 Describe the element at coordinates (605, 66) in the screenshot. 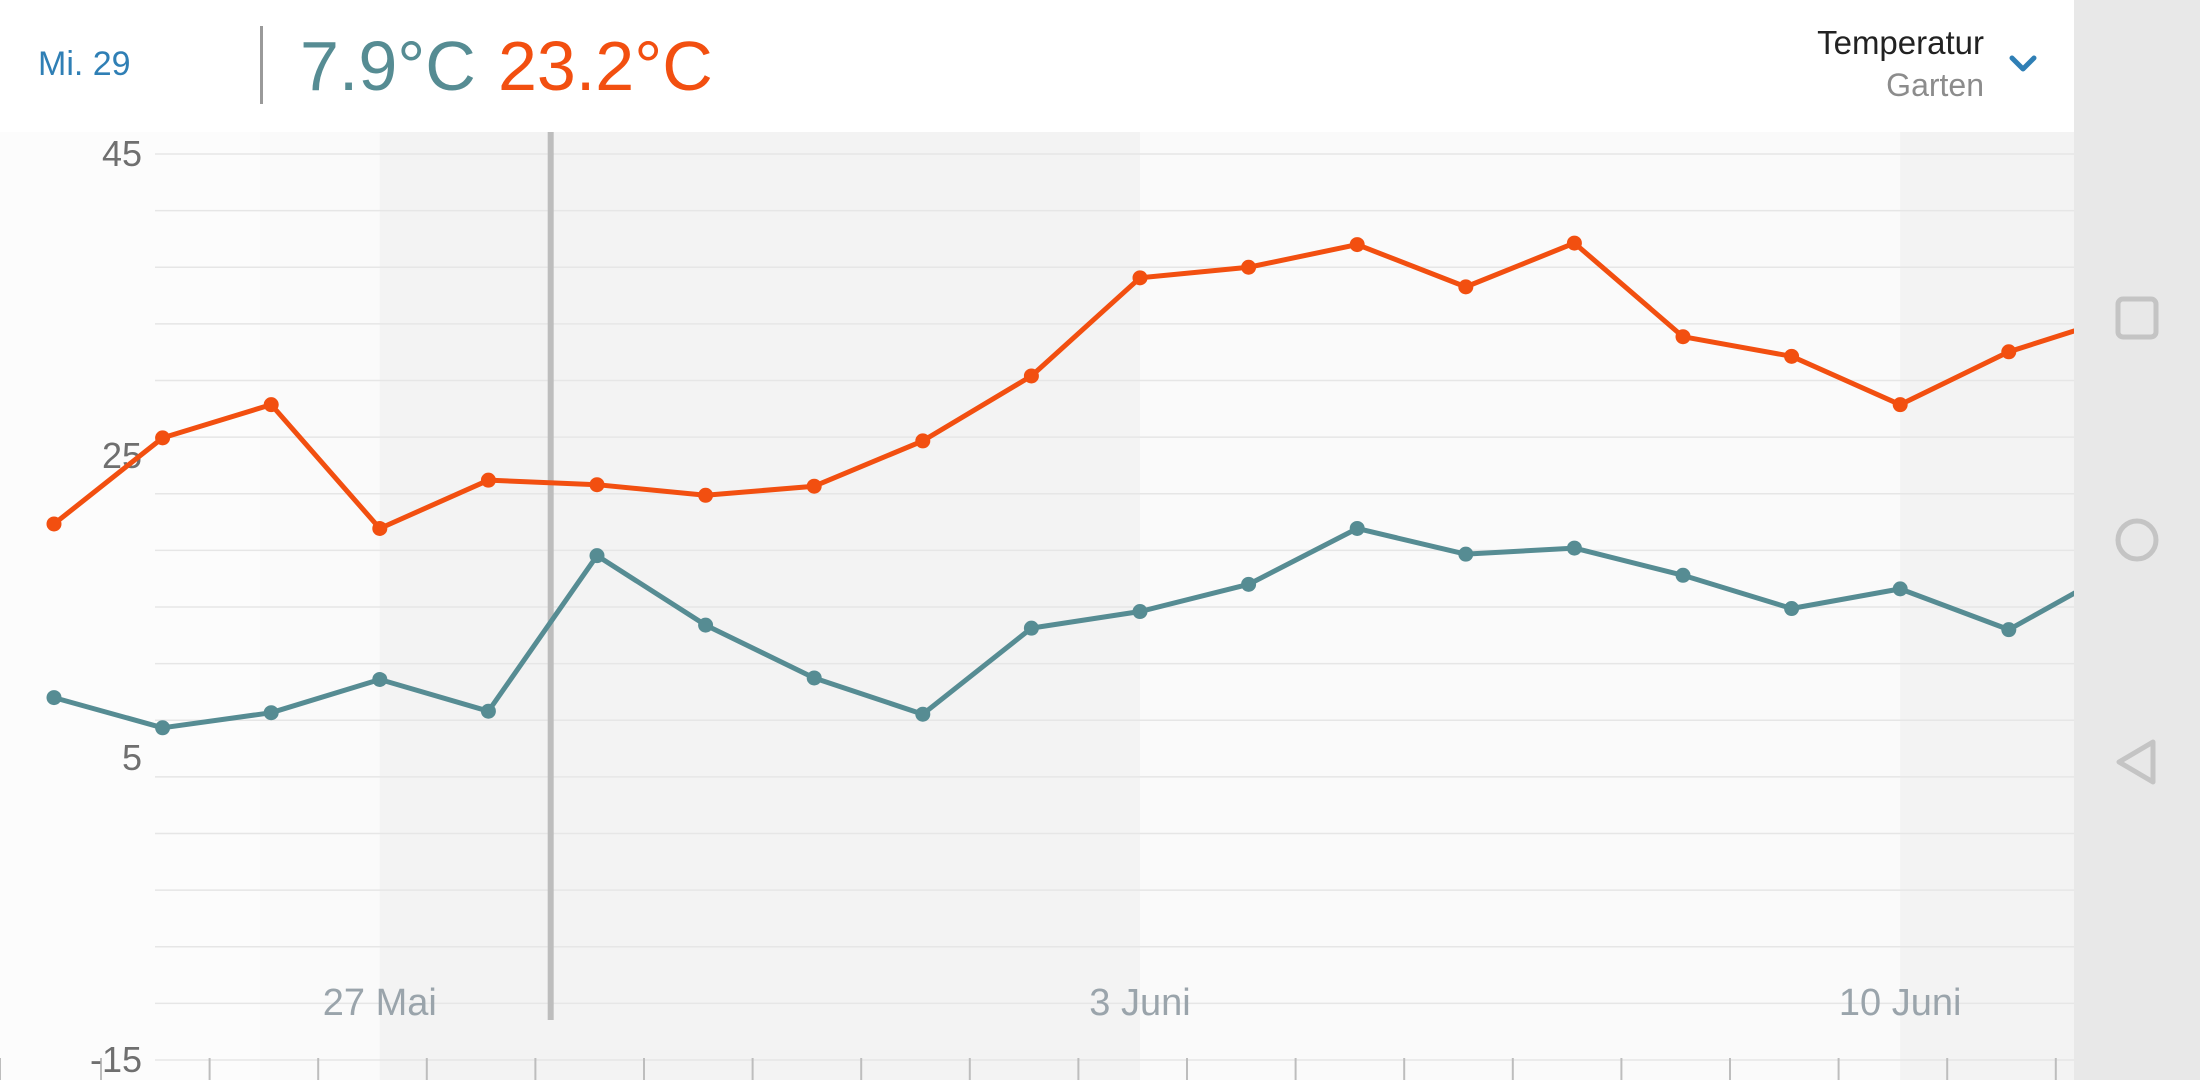

I see `max-temperature: 23.2°C` at that location.